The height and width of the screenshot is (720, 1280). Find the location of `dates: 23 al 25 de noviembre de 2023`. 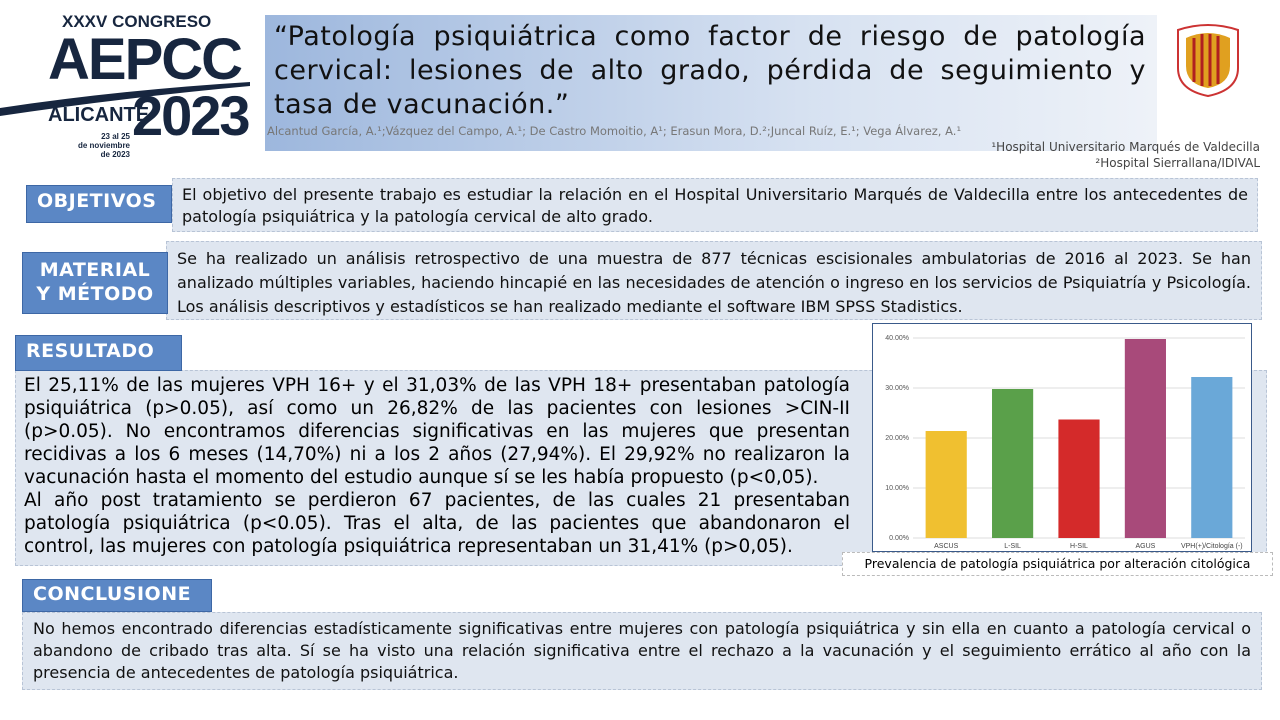

dates: 23 al 25 de noviembre de 2023 is located at coordinates (100, 145).